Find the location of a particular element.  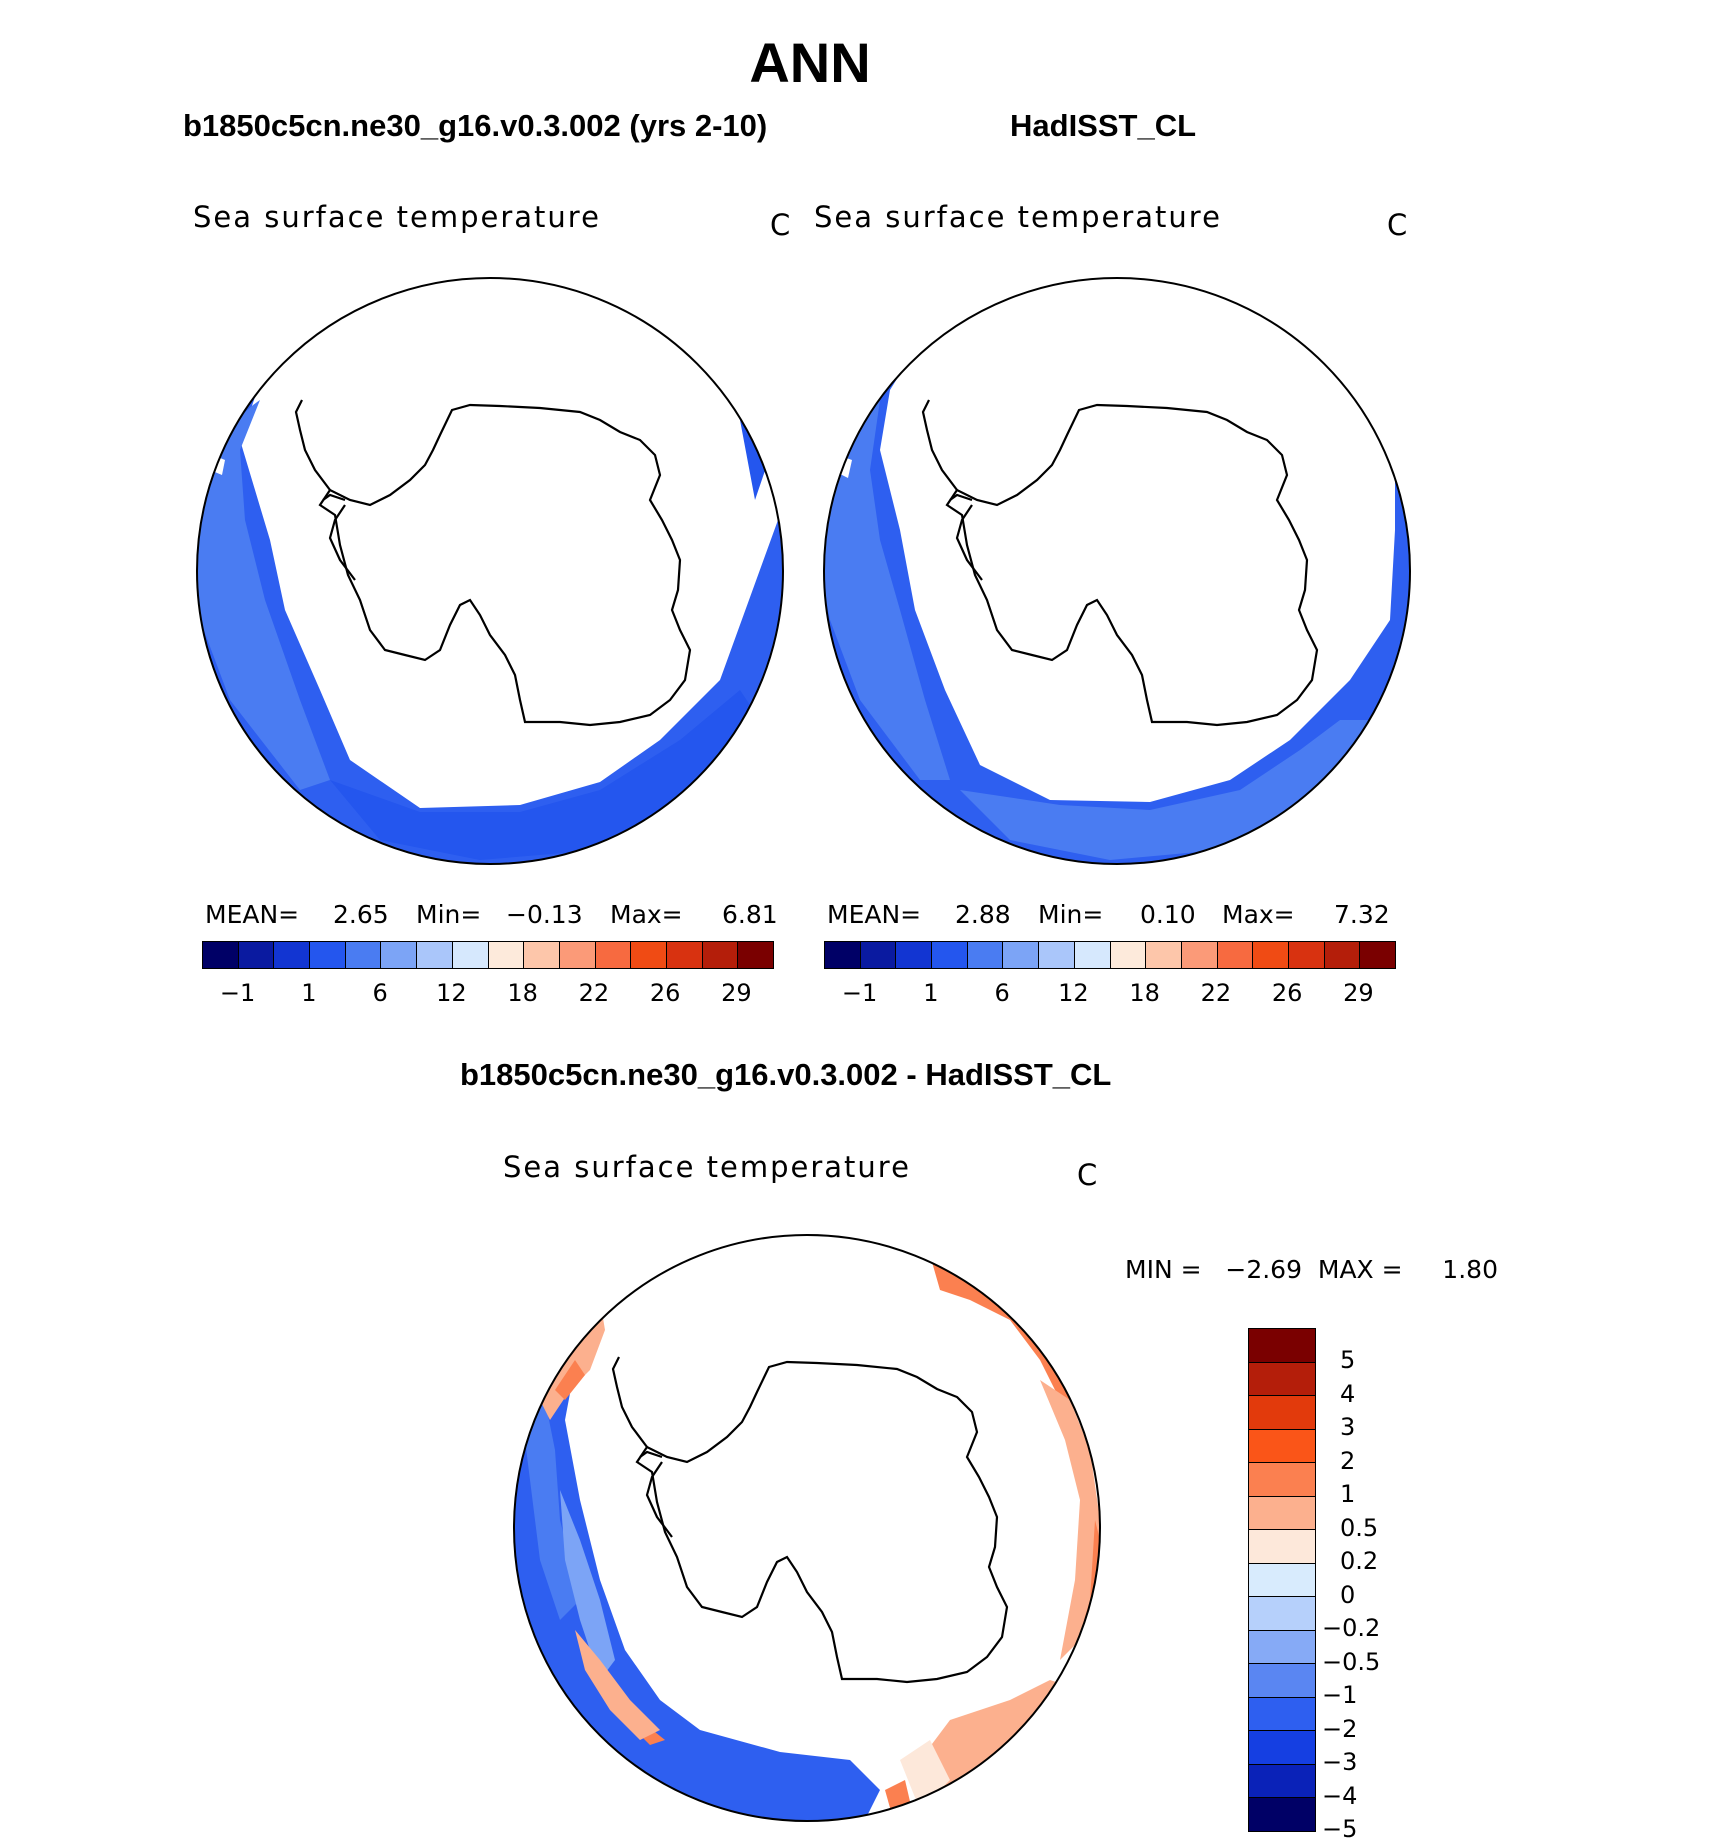

main-title: ANN is located at coordinates (810, 62).